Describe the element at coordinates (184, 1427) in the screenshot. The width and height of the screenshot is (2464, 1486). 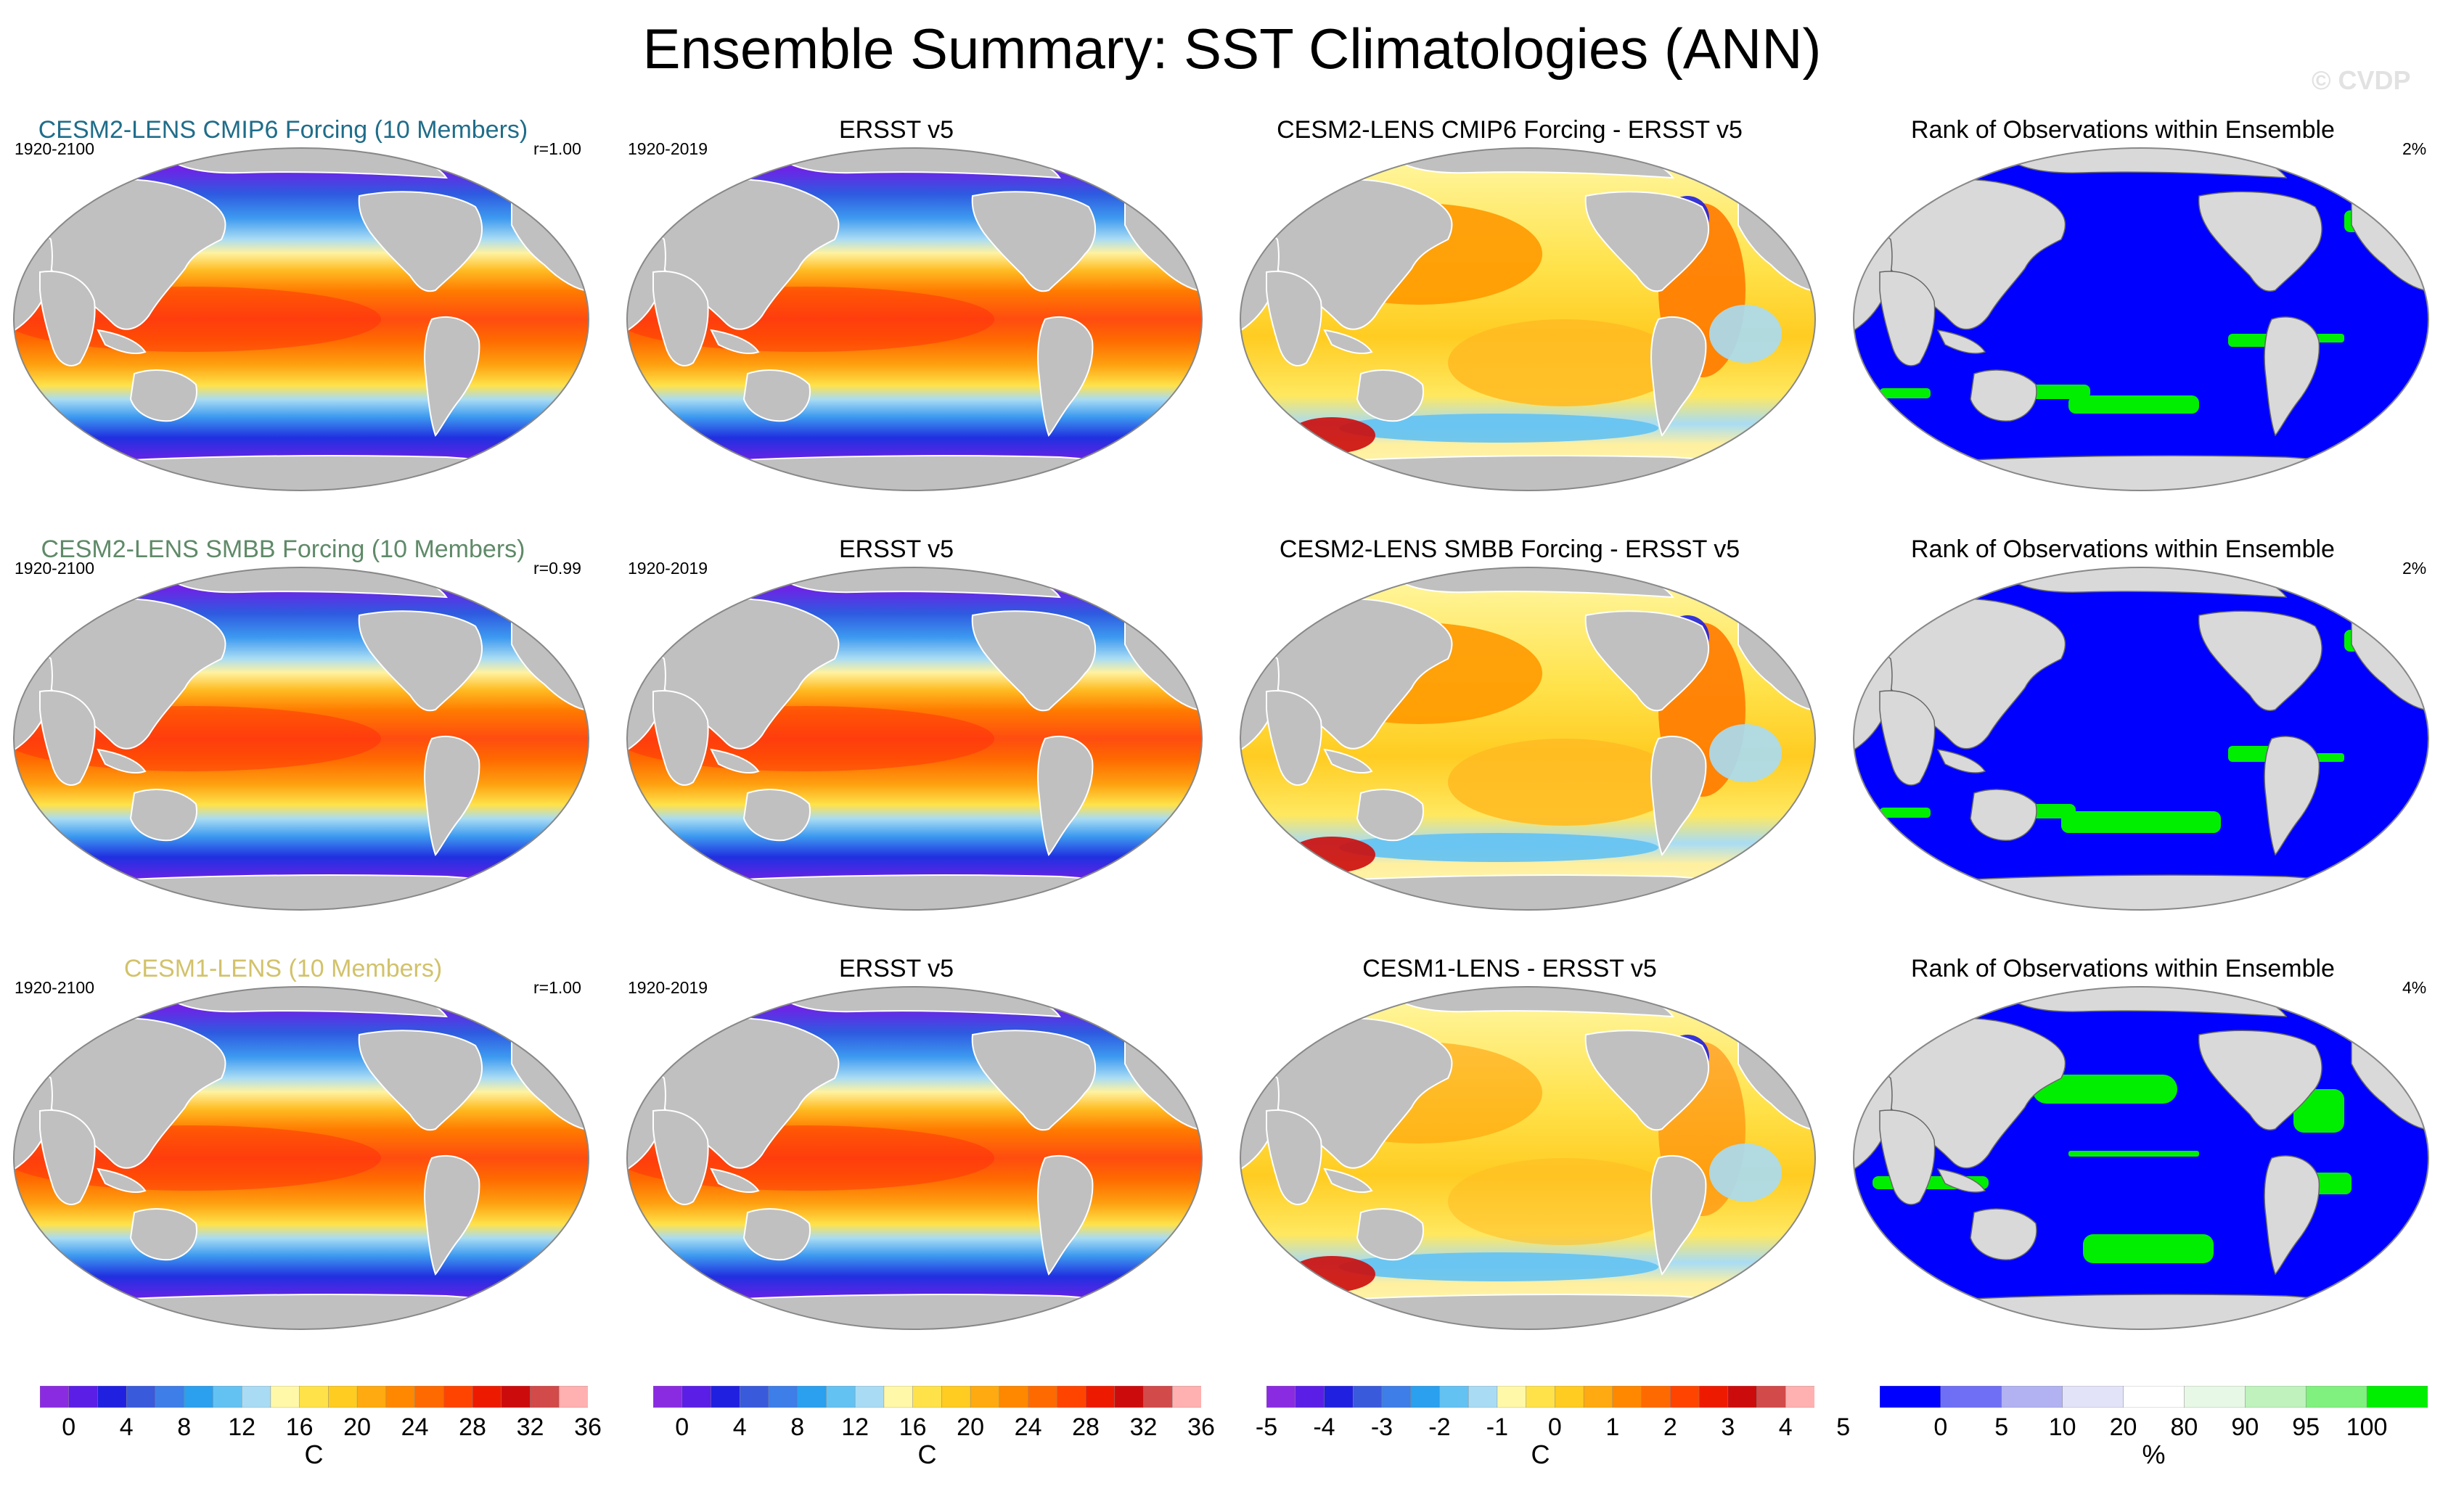
I see `colorbar-tick-label: 8` at that location.